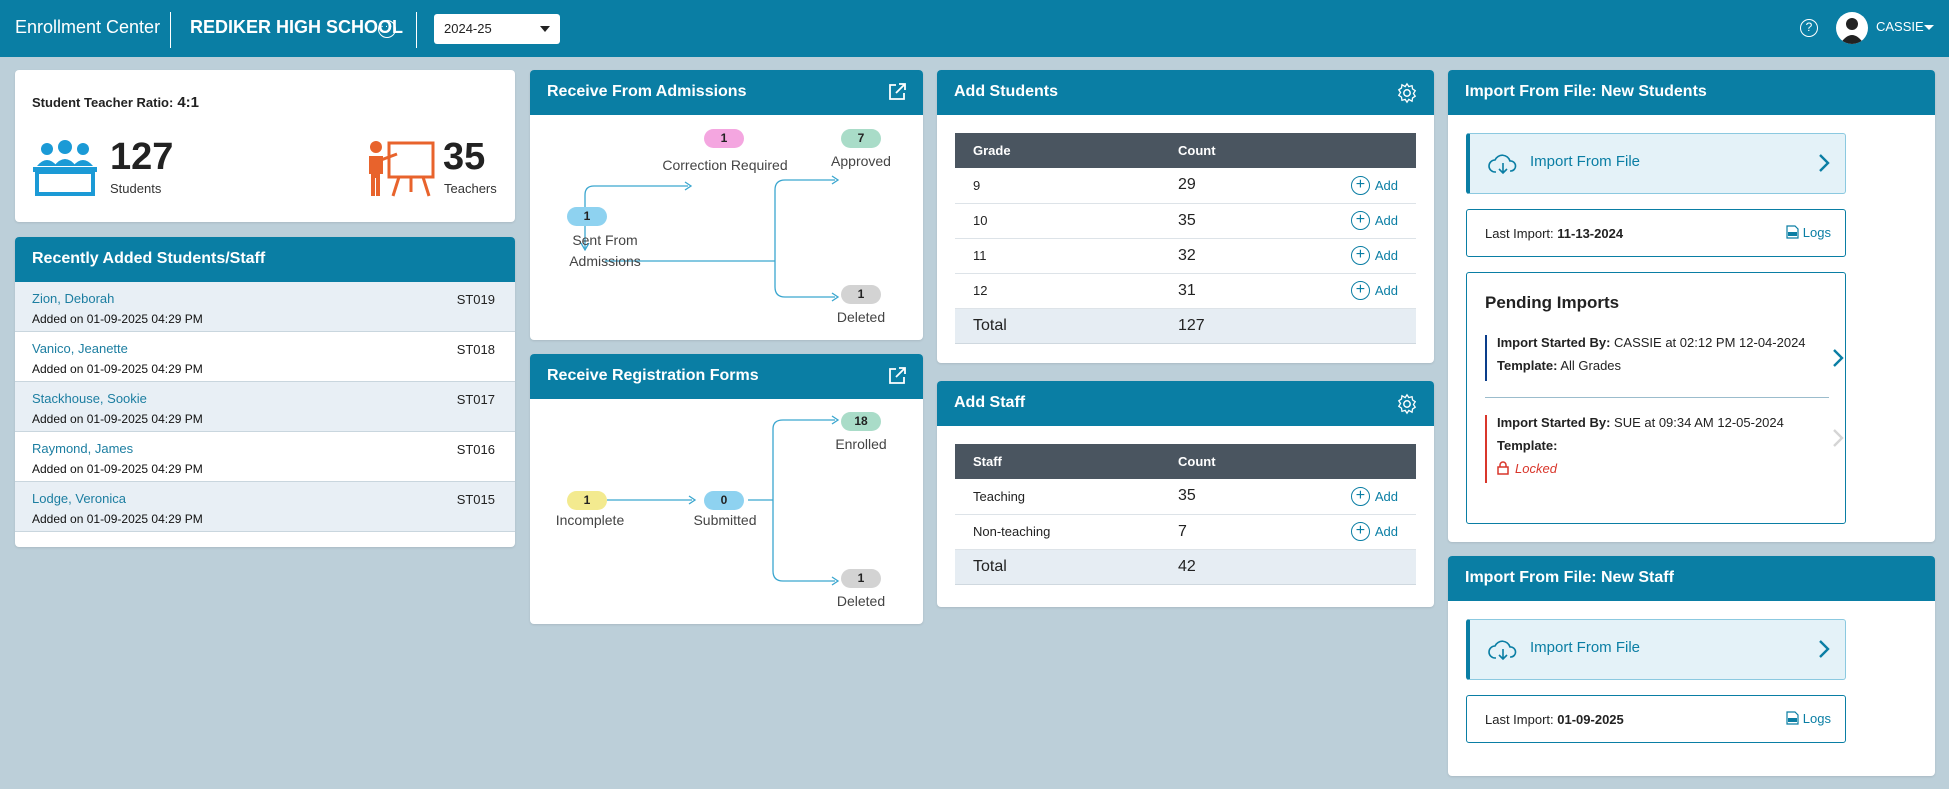  I want to click on last-import-date: 01-09-2025, so click(1590, 719).